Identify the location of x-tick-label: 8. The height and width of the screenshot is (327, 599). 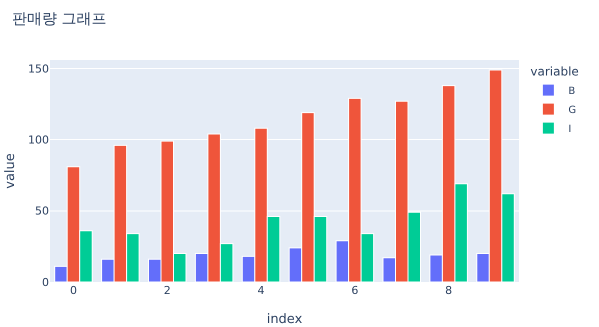
(448, 290).